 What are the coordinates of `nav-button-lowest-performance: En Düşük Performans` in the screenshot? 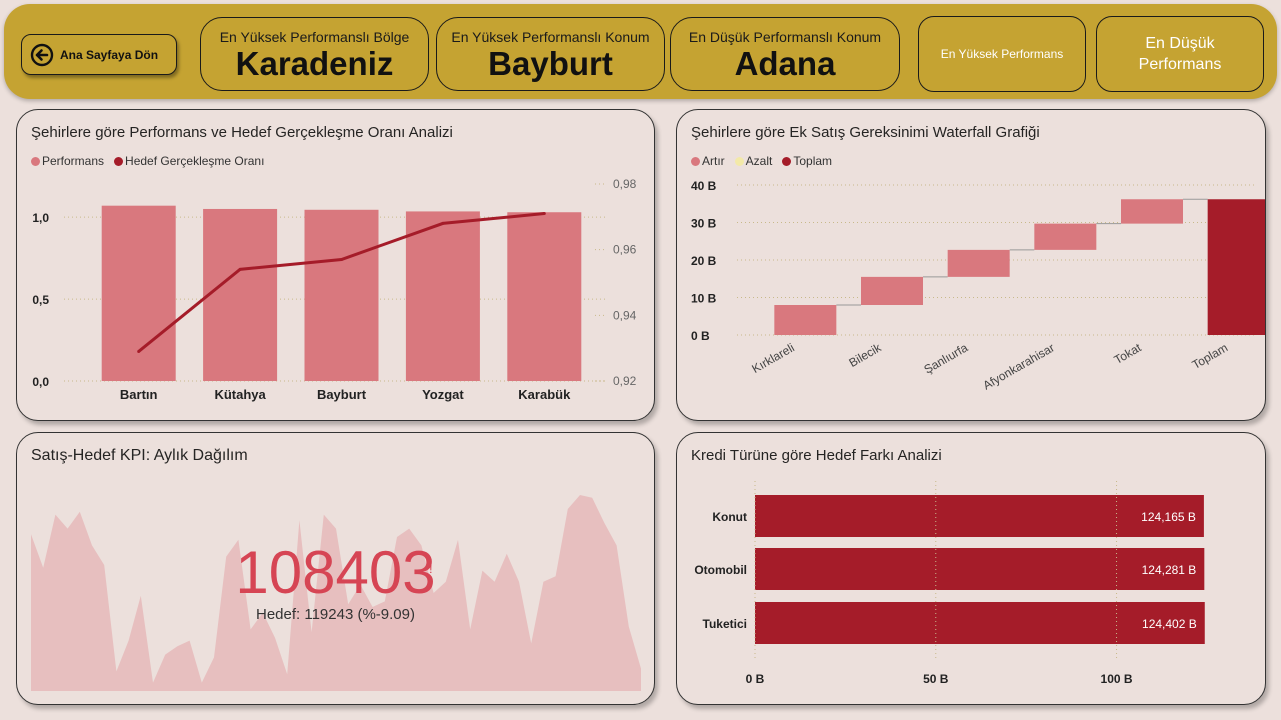 It's located at (1180, 54).